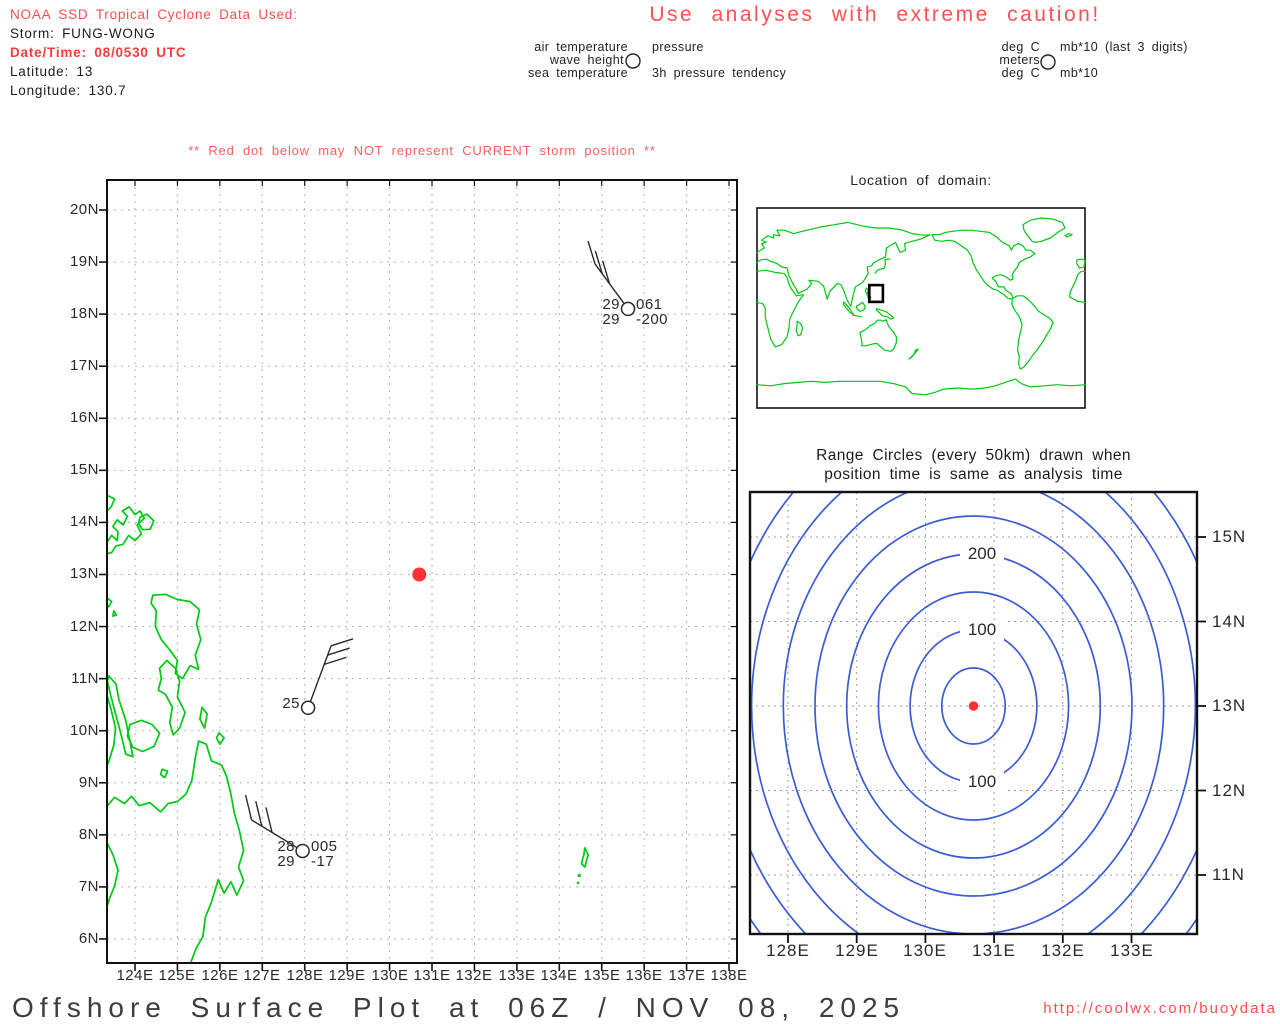 The width and height of the screenshot is (1280, 1024). I want to click on lon-tick-label: 127E, so click(262, 975).